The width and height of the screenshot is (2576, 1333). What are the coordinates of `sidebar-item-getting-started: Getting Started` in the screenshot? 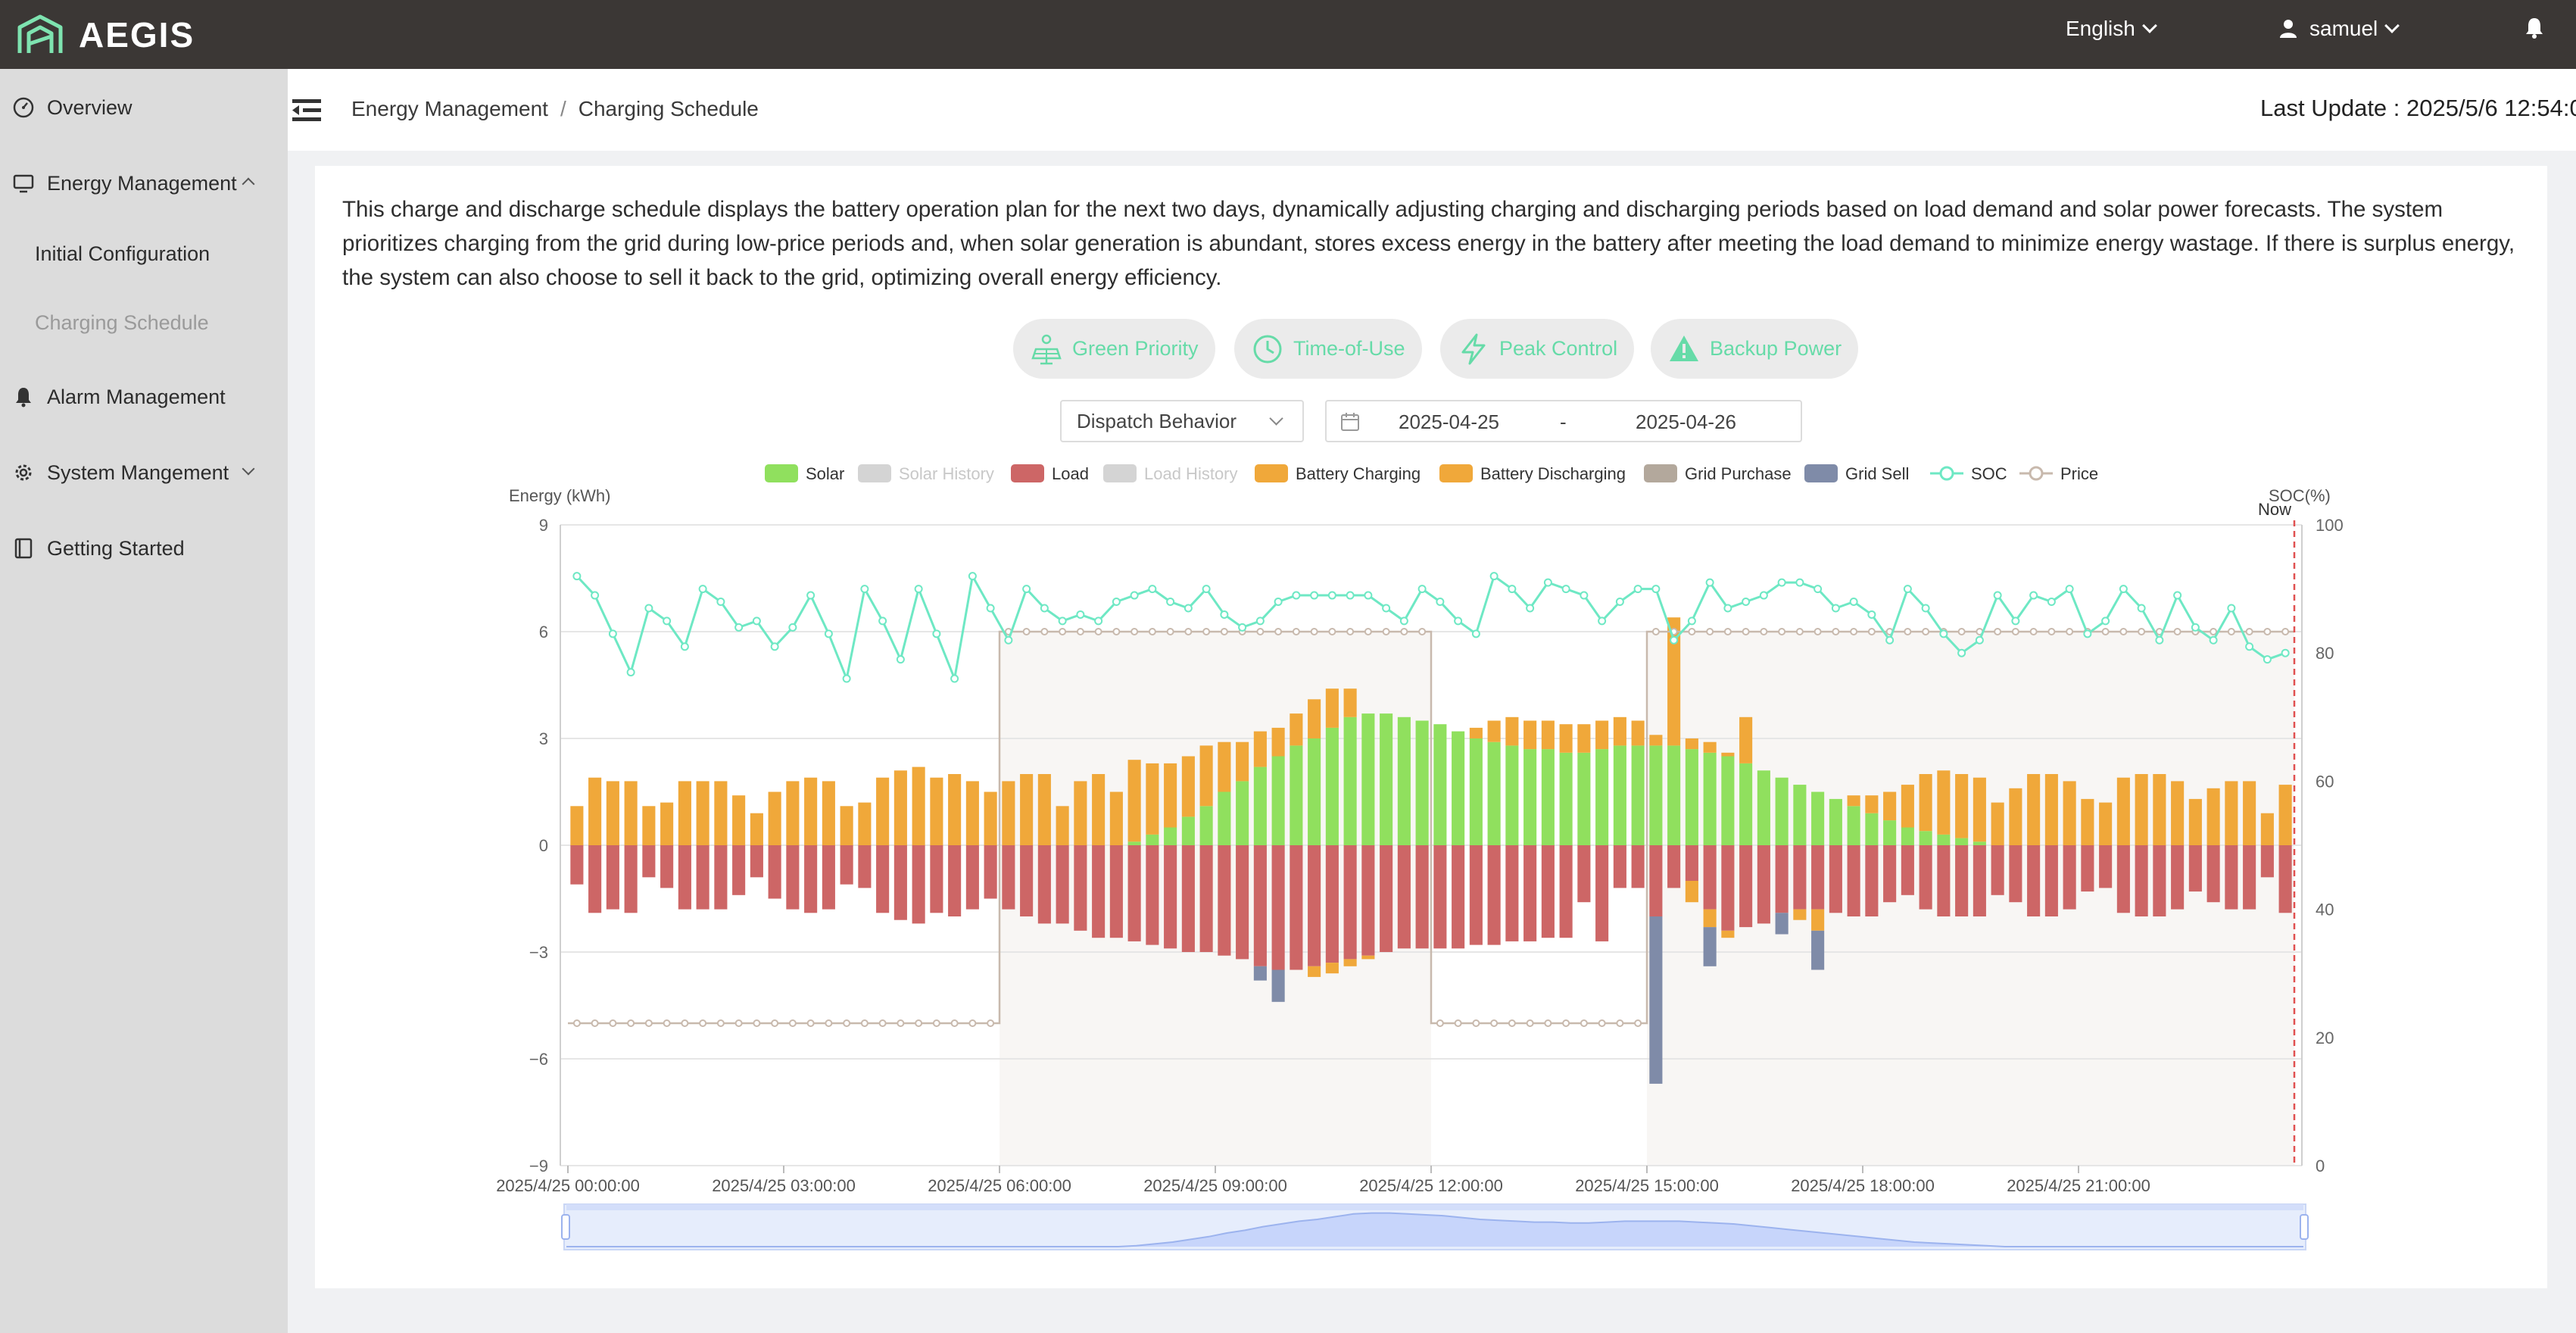 It's located at (144, 548).